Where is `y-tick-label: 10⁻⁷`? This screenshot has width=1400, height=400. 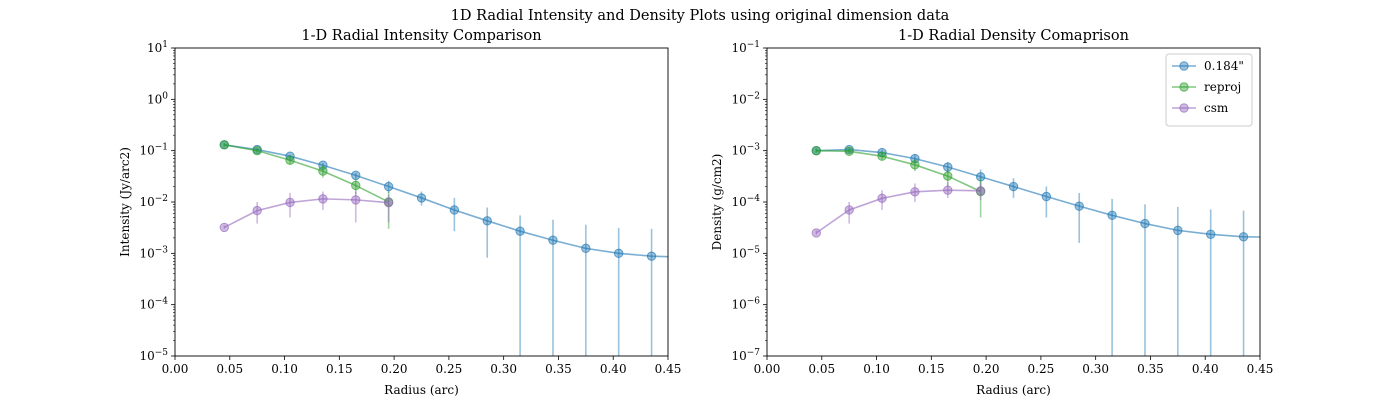 y-tick-label: 10⁻⁷ is located at coordinates (745, 355).